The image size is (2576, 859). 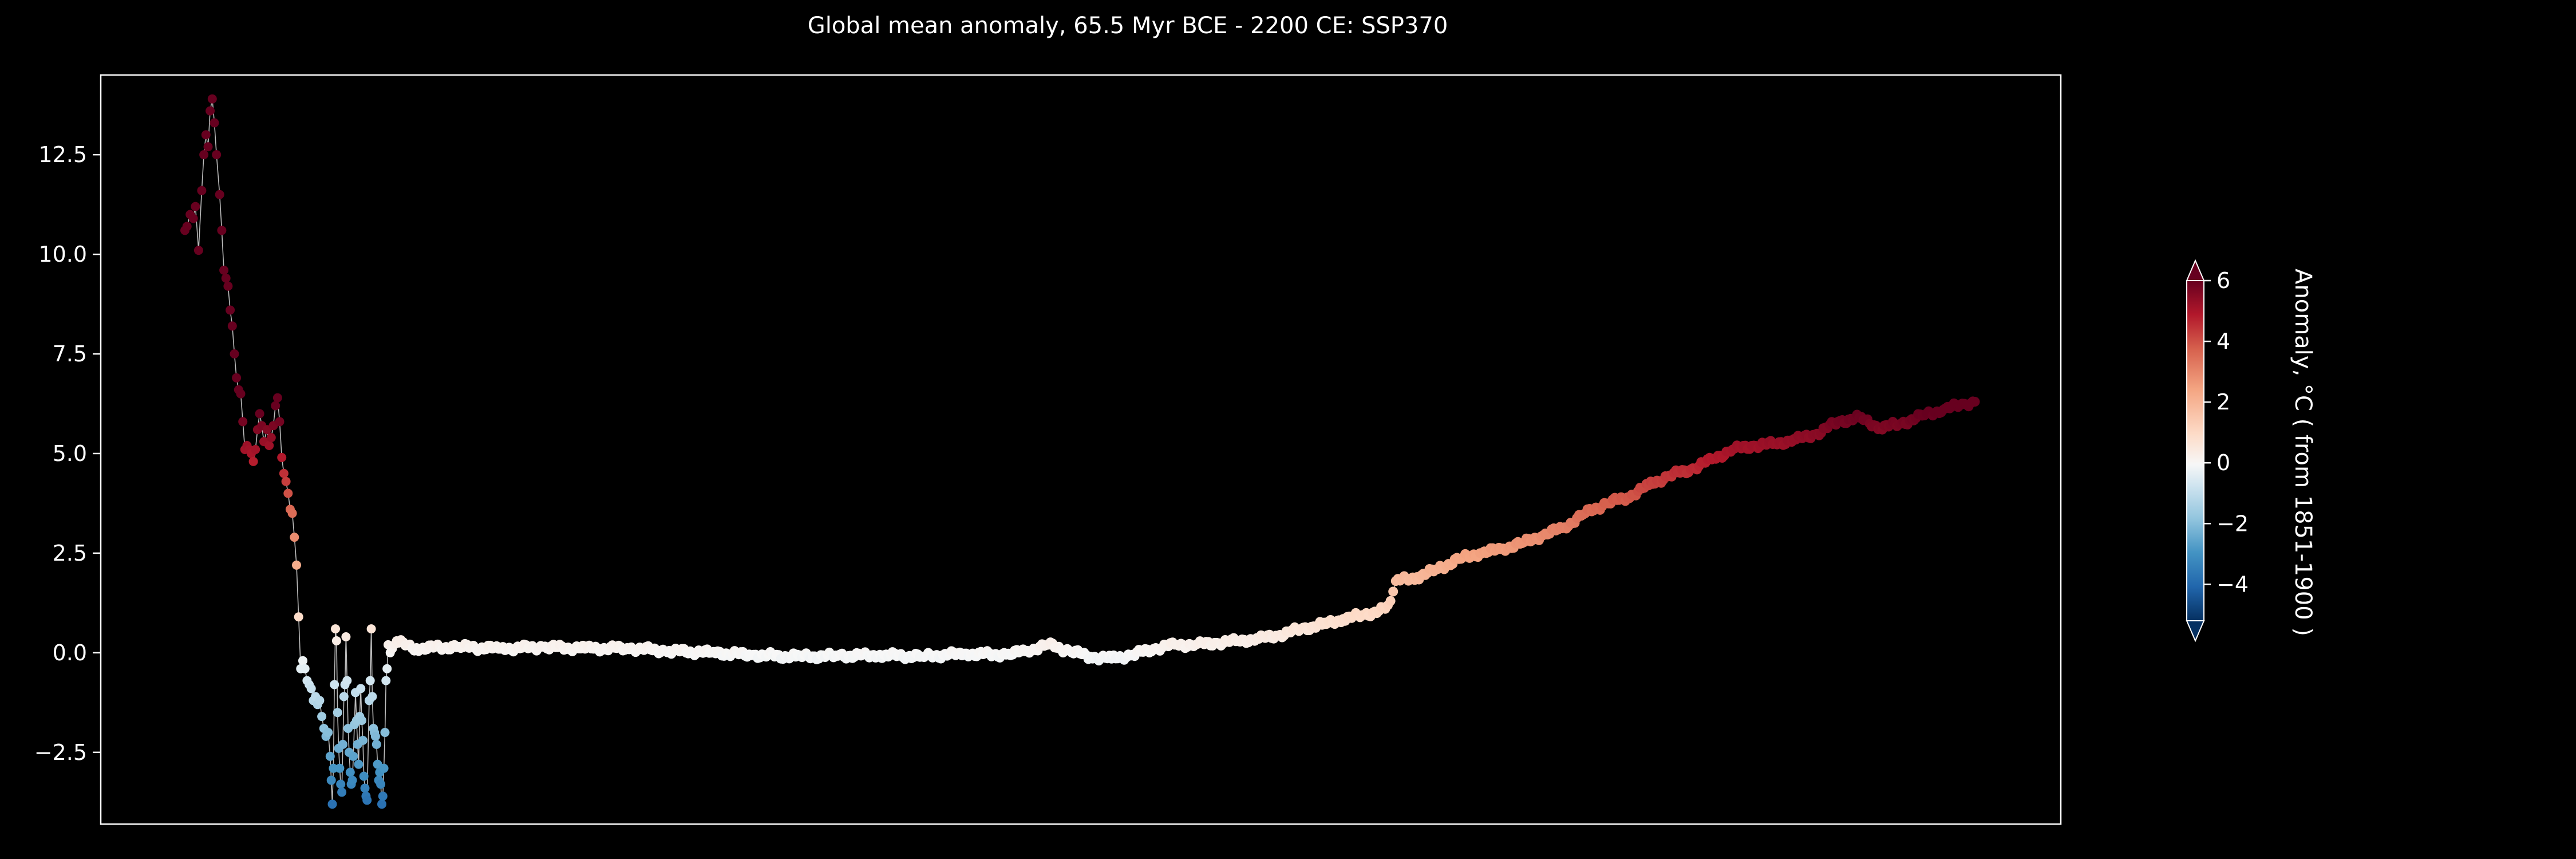 I want to click on colorbar-gradient, so click(x=2195, y=451).